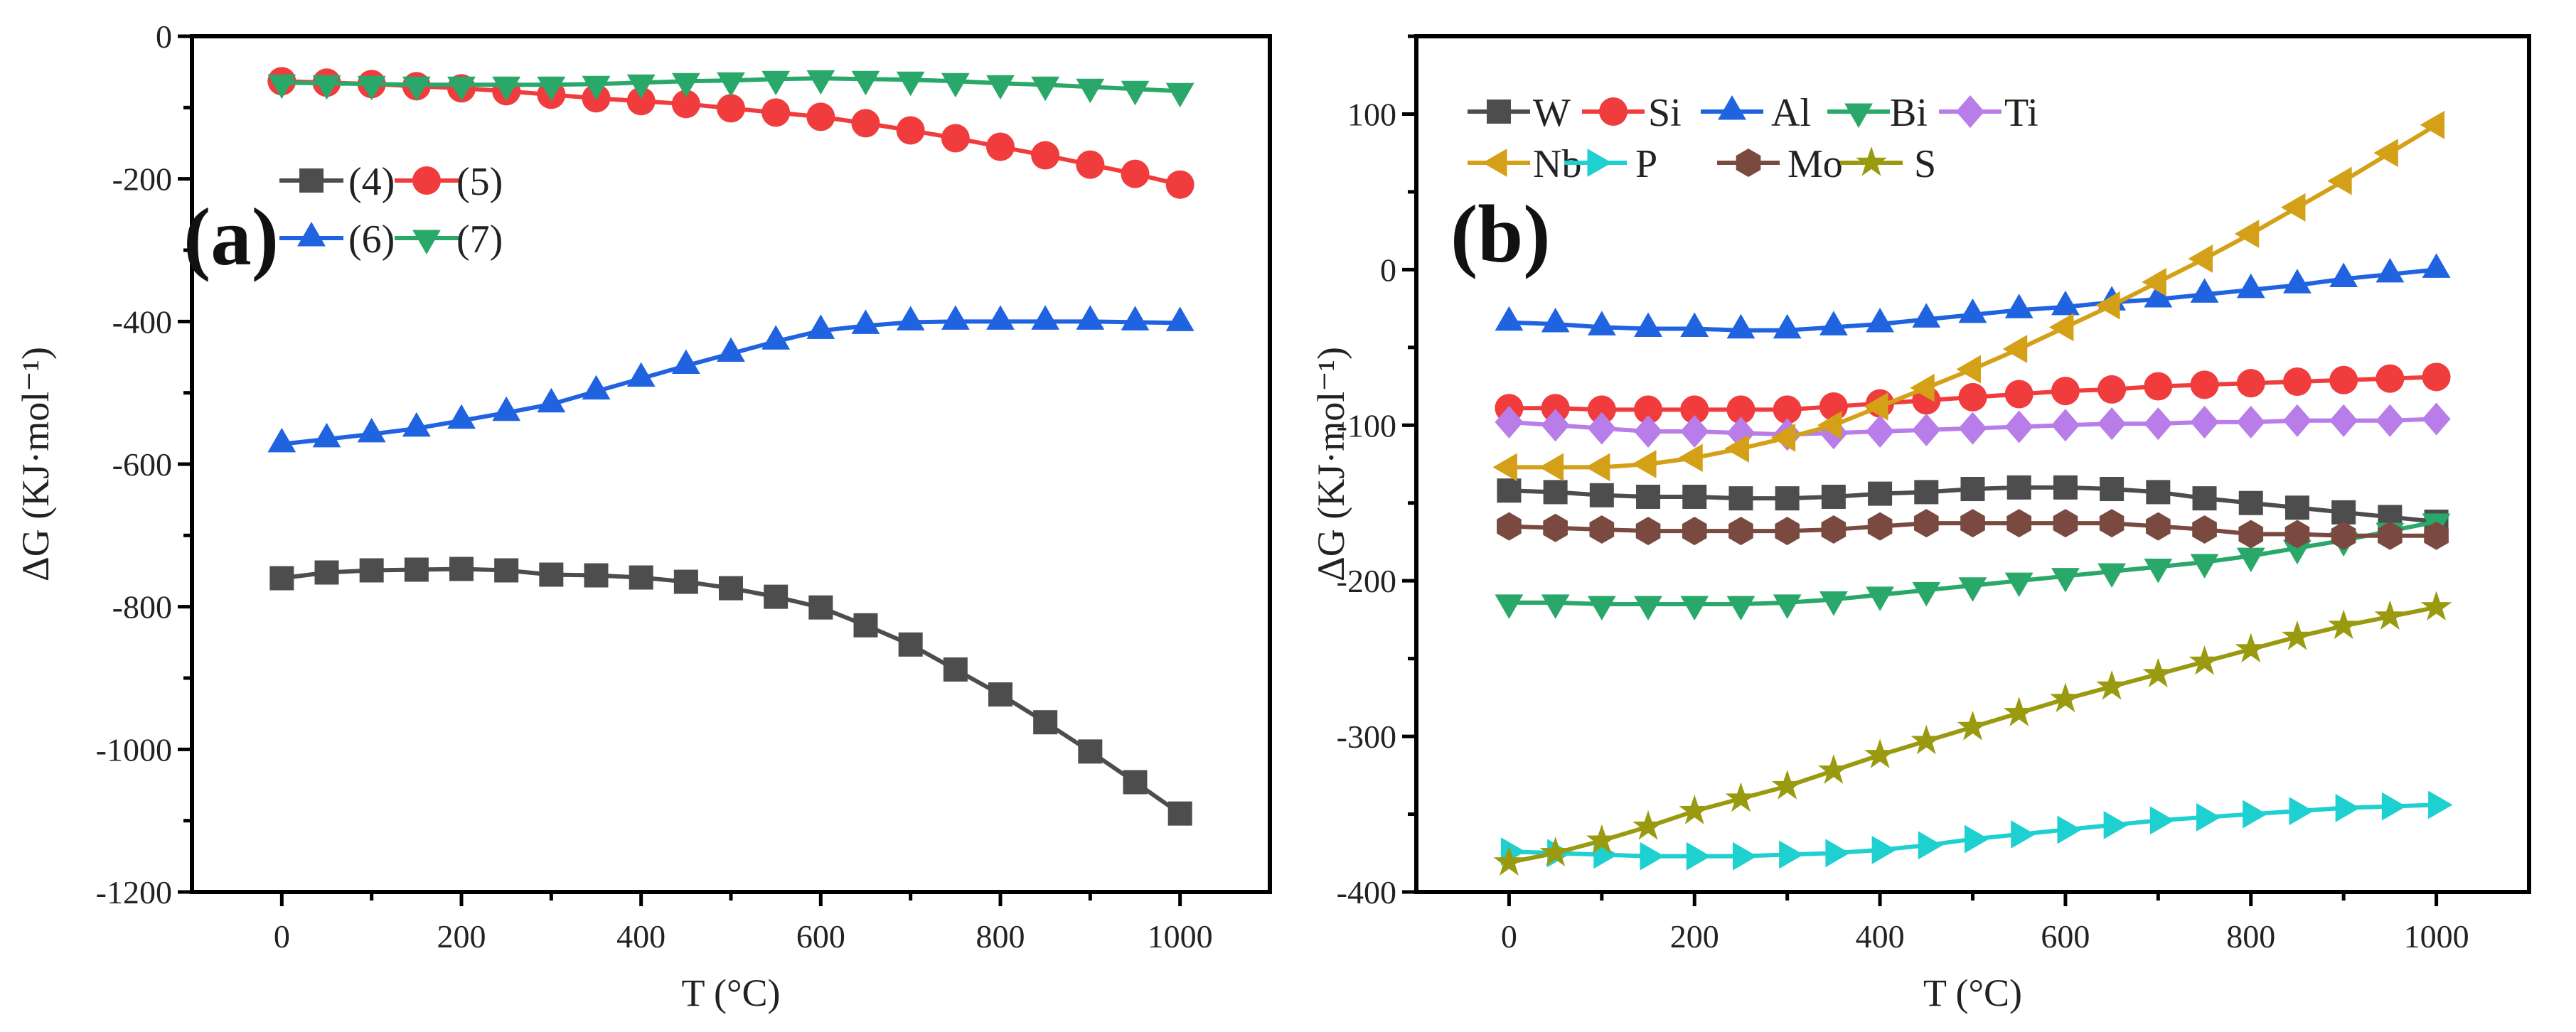 The height and width of the screenshot is (1032, 2576). Describe the element at coordinates (134, 892) in the screenshot. I see `y-tick-label: -1200` at that location.